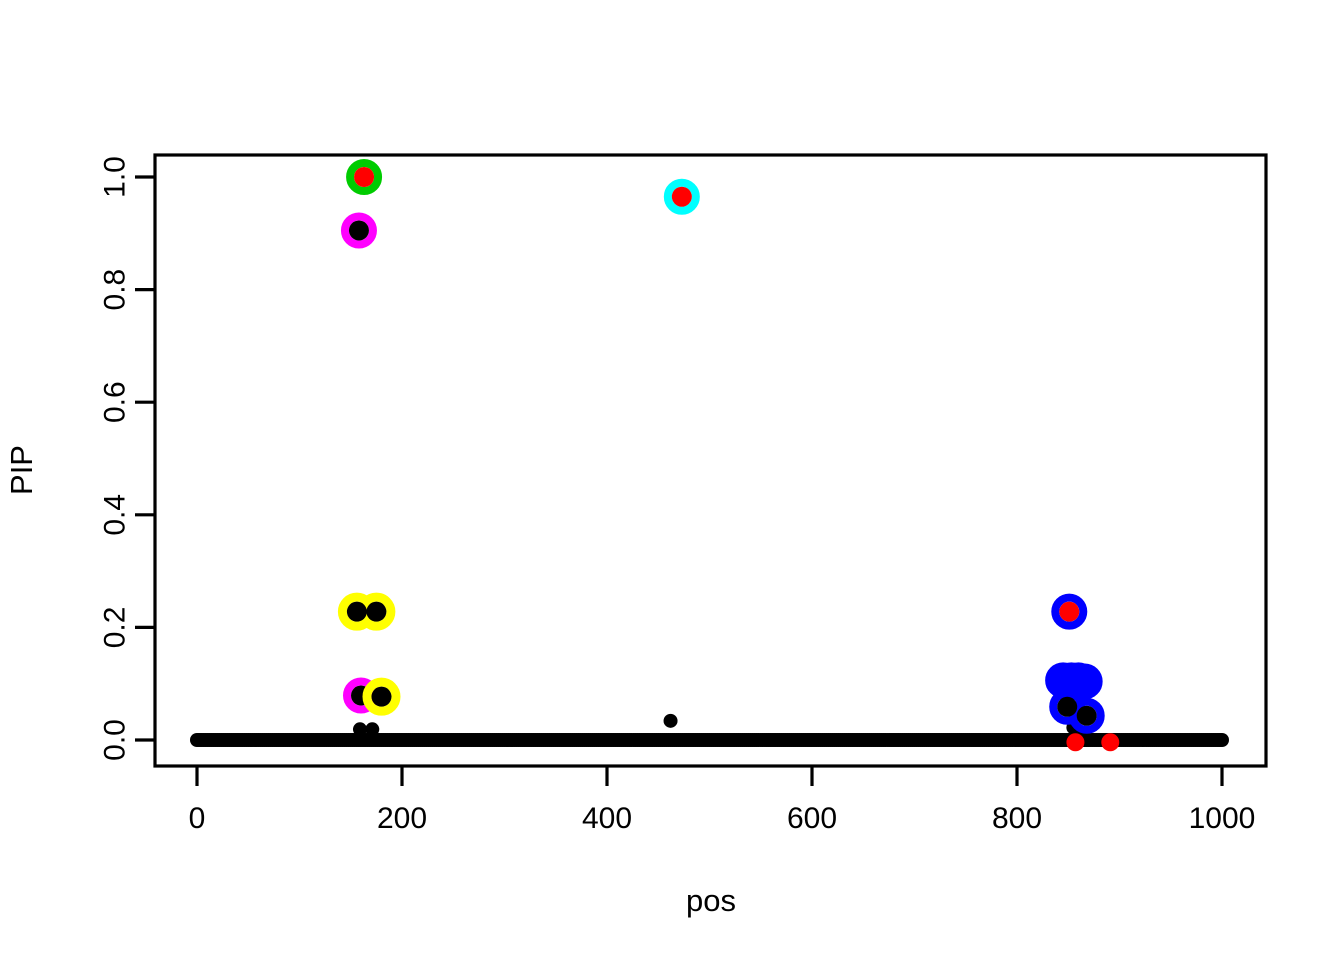  I want to click on x-tick-label: 800, so click(1017, 818).